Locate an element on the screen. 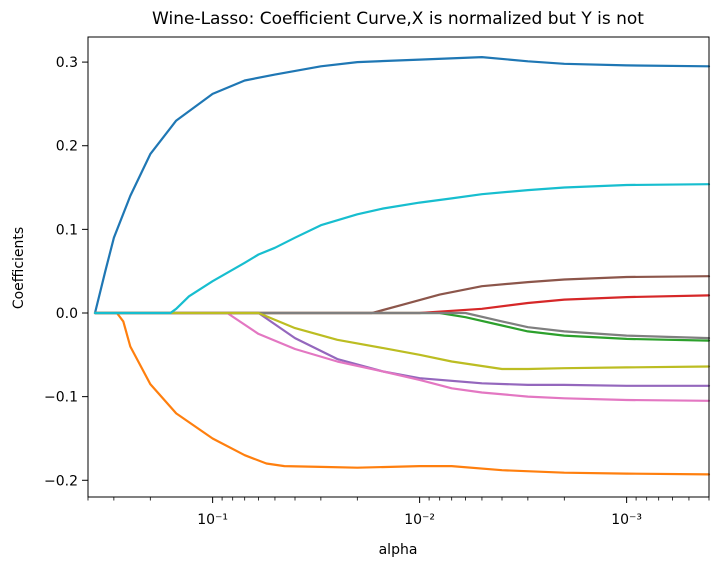 The width and height of the screenshot is (720, 562). y-axis-label: Coefficients is located at coordinates (19, 268).